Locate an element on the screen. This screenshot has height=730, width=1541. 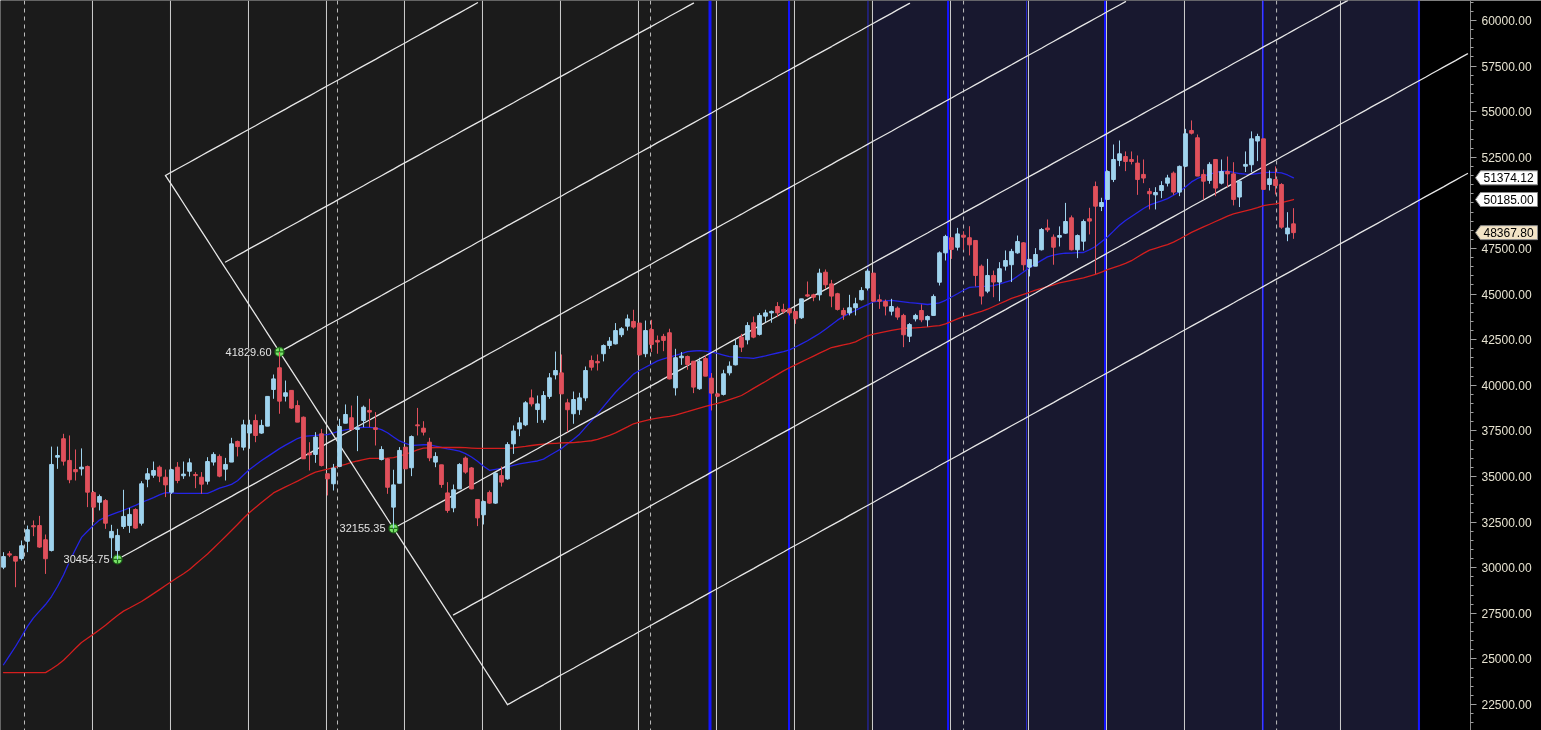
y-tick-label: 40000.00 is located at coordinates (1506, 385).